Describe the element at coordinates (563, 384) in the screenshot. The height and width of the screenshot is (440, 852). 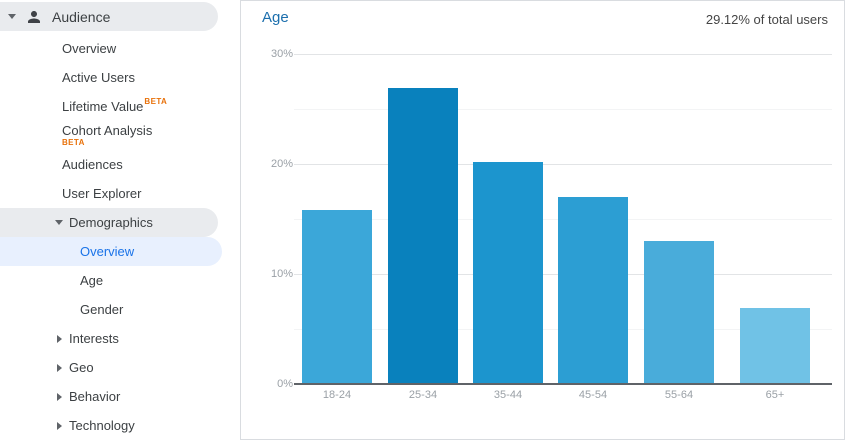
I see `x-axis-line` at that location.